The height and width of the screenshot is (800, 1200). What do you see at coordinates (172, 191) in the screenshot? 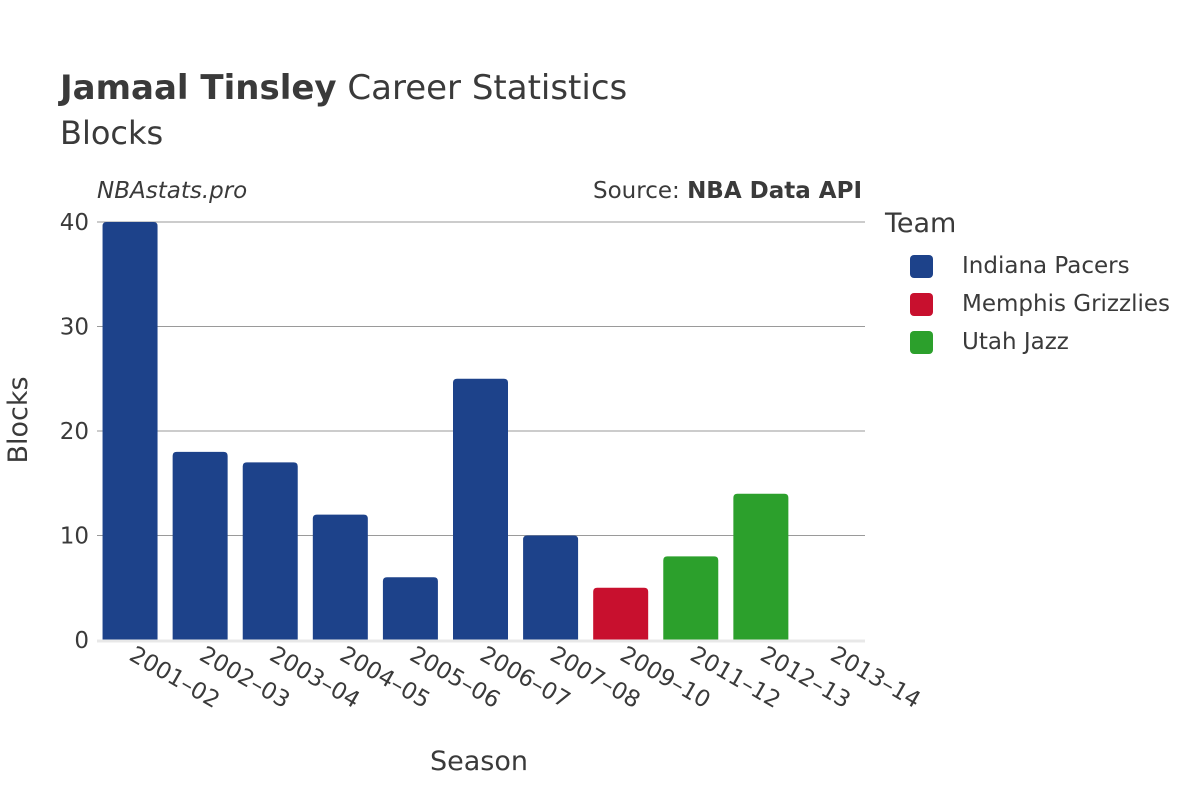
I see `site-credit: NBAstats.pro` at bounding box center [172, 191].